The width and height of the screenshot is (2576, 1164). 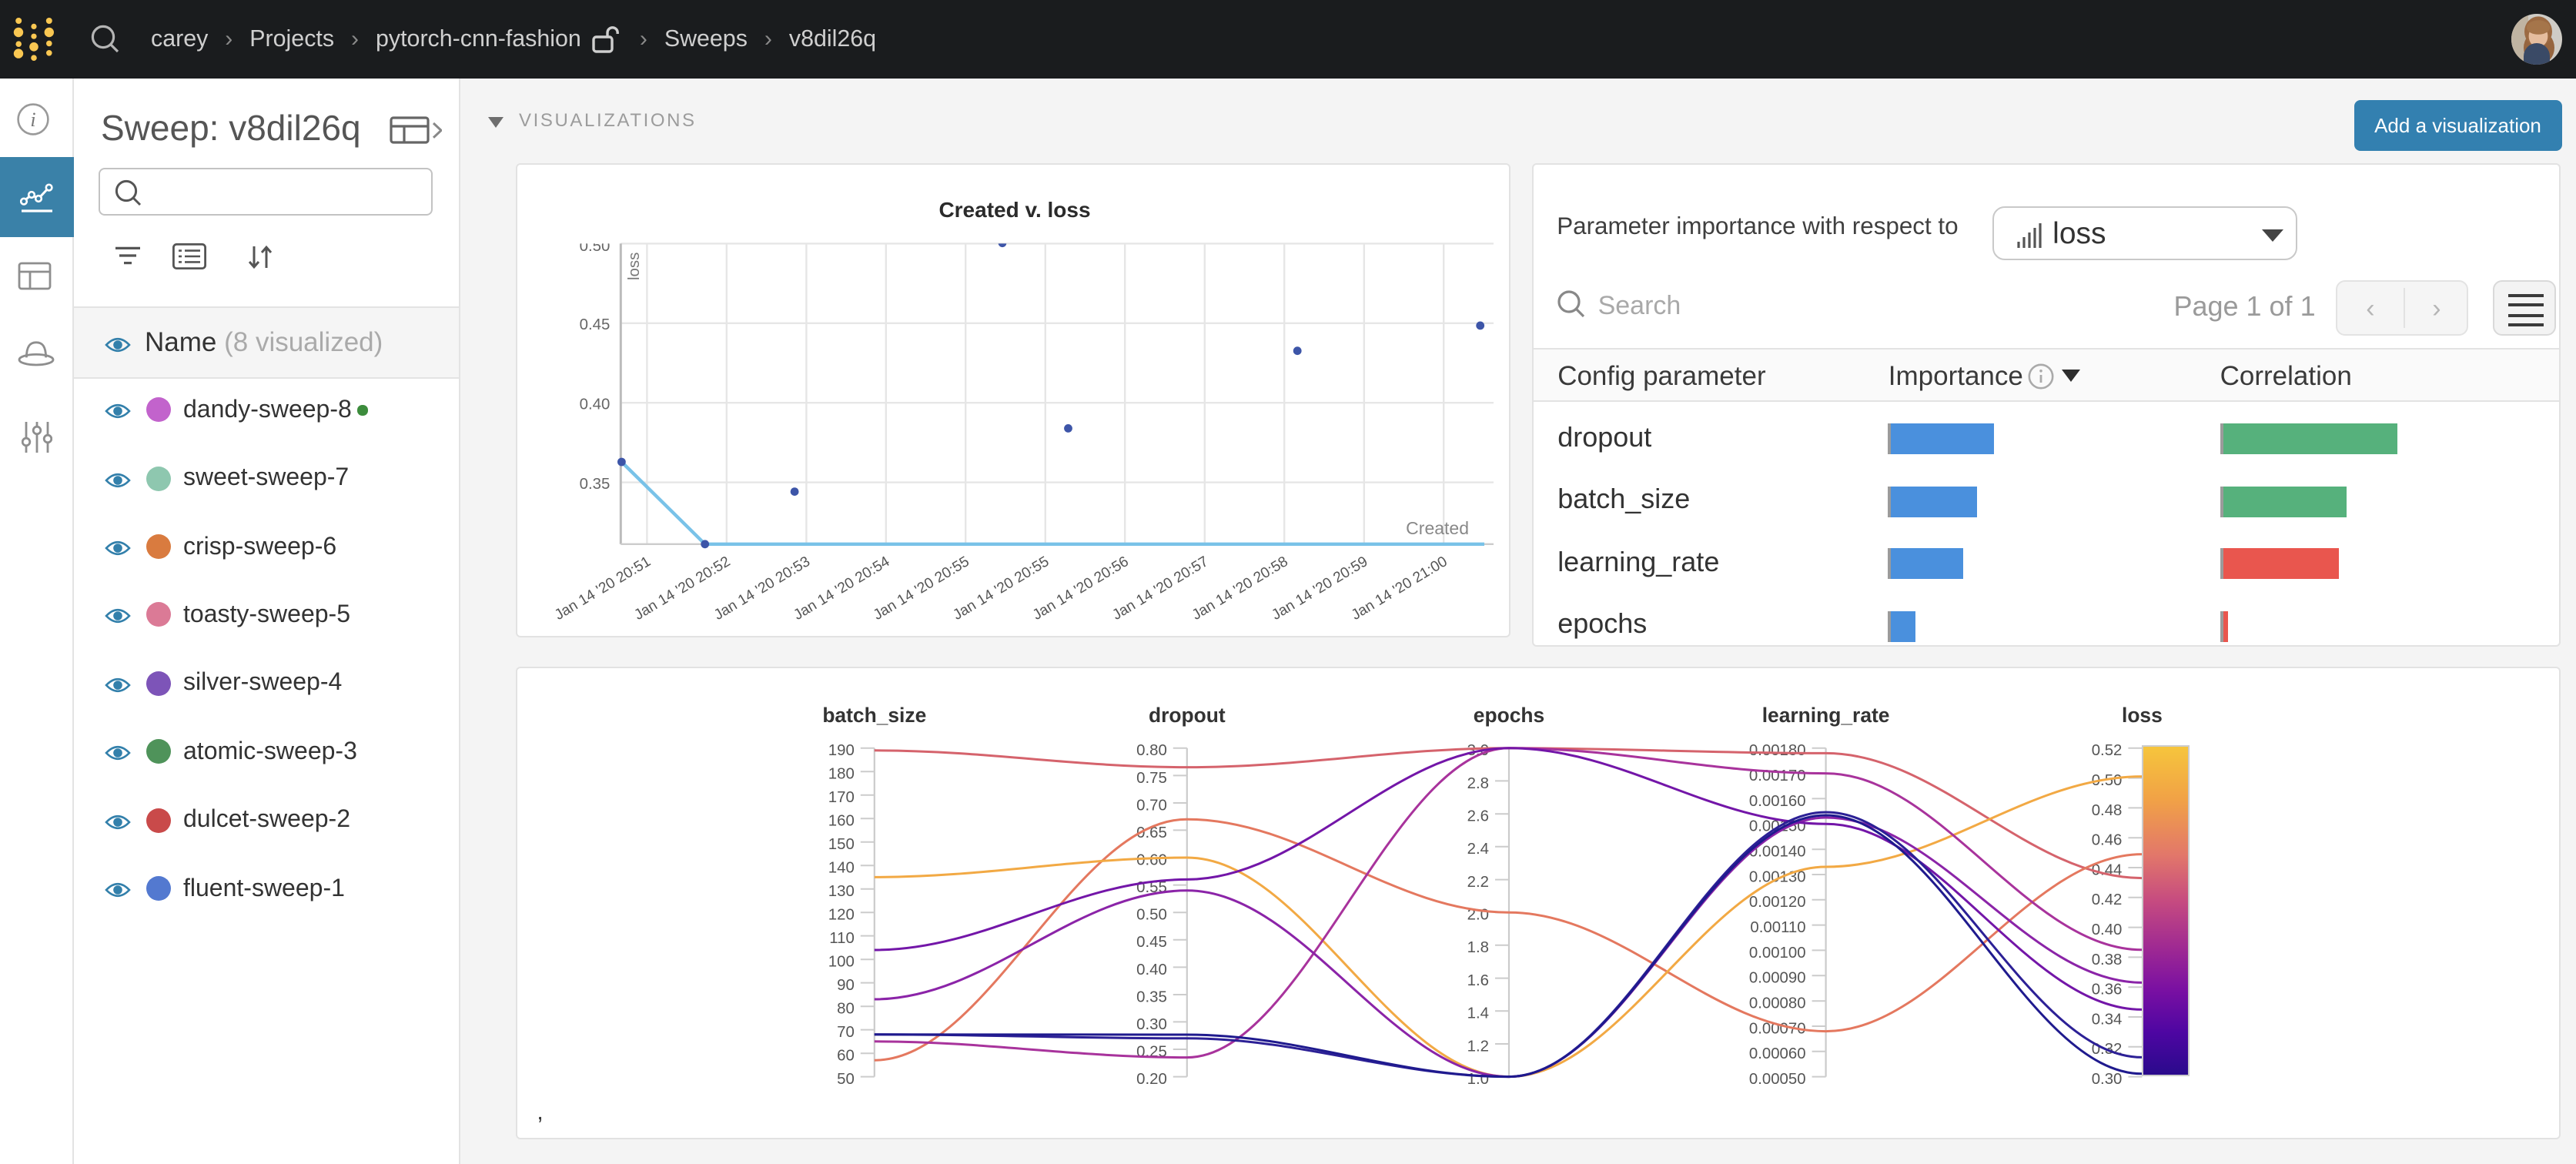 I want to click on svg-text: 110, so click(x=842, y=939).